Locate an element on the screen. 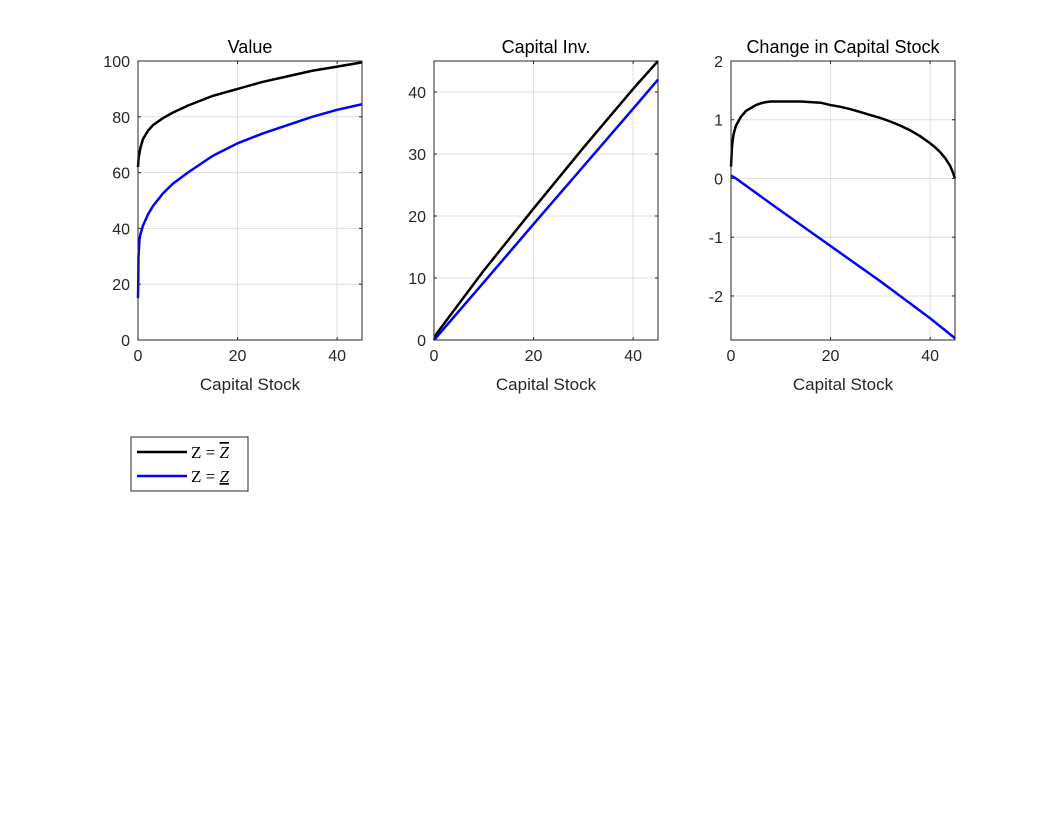  legend-symbol-low: Z is located at coordinates (224, 476).